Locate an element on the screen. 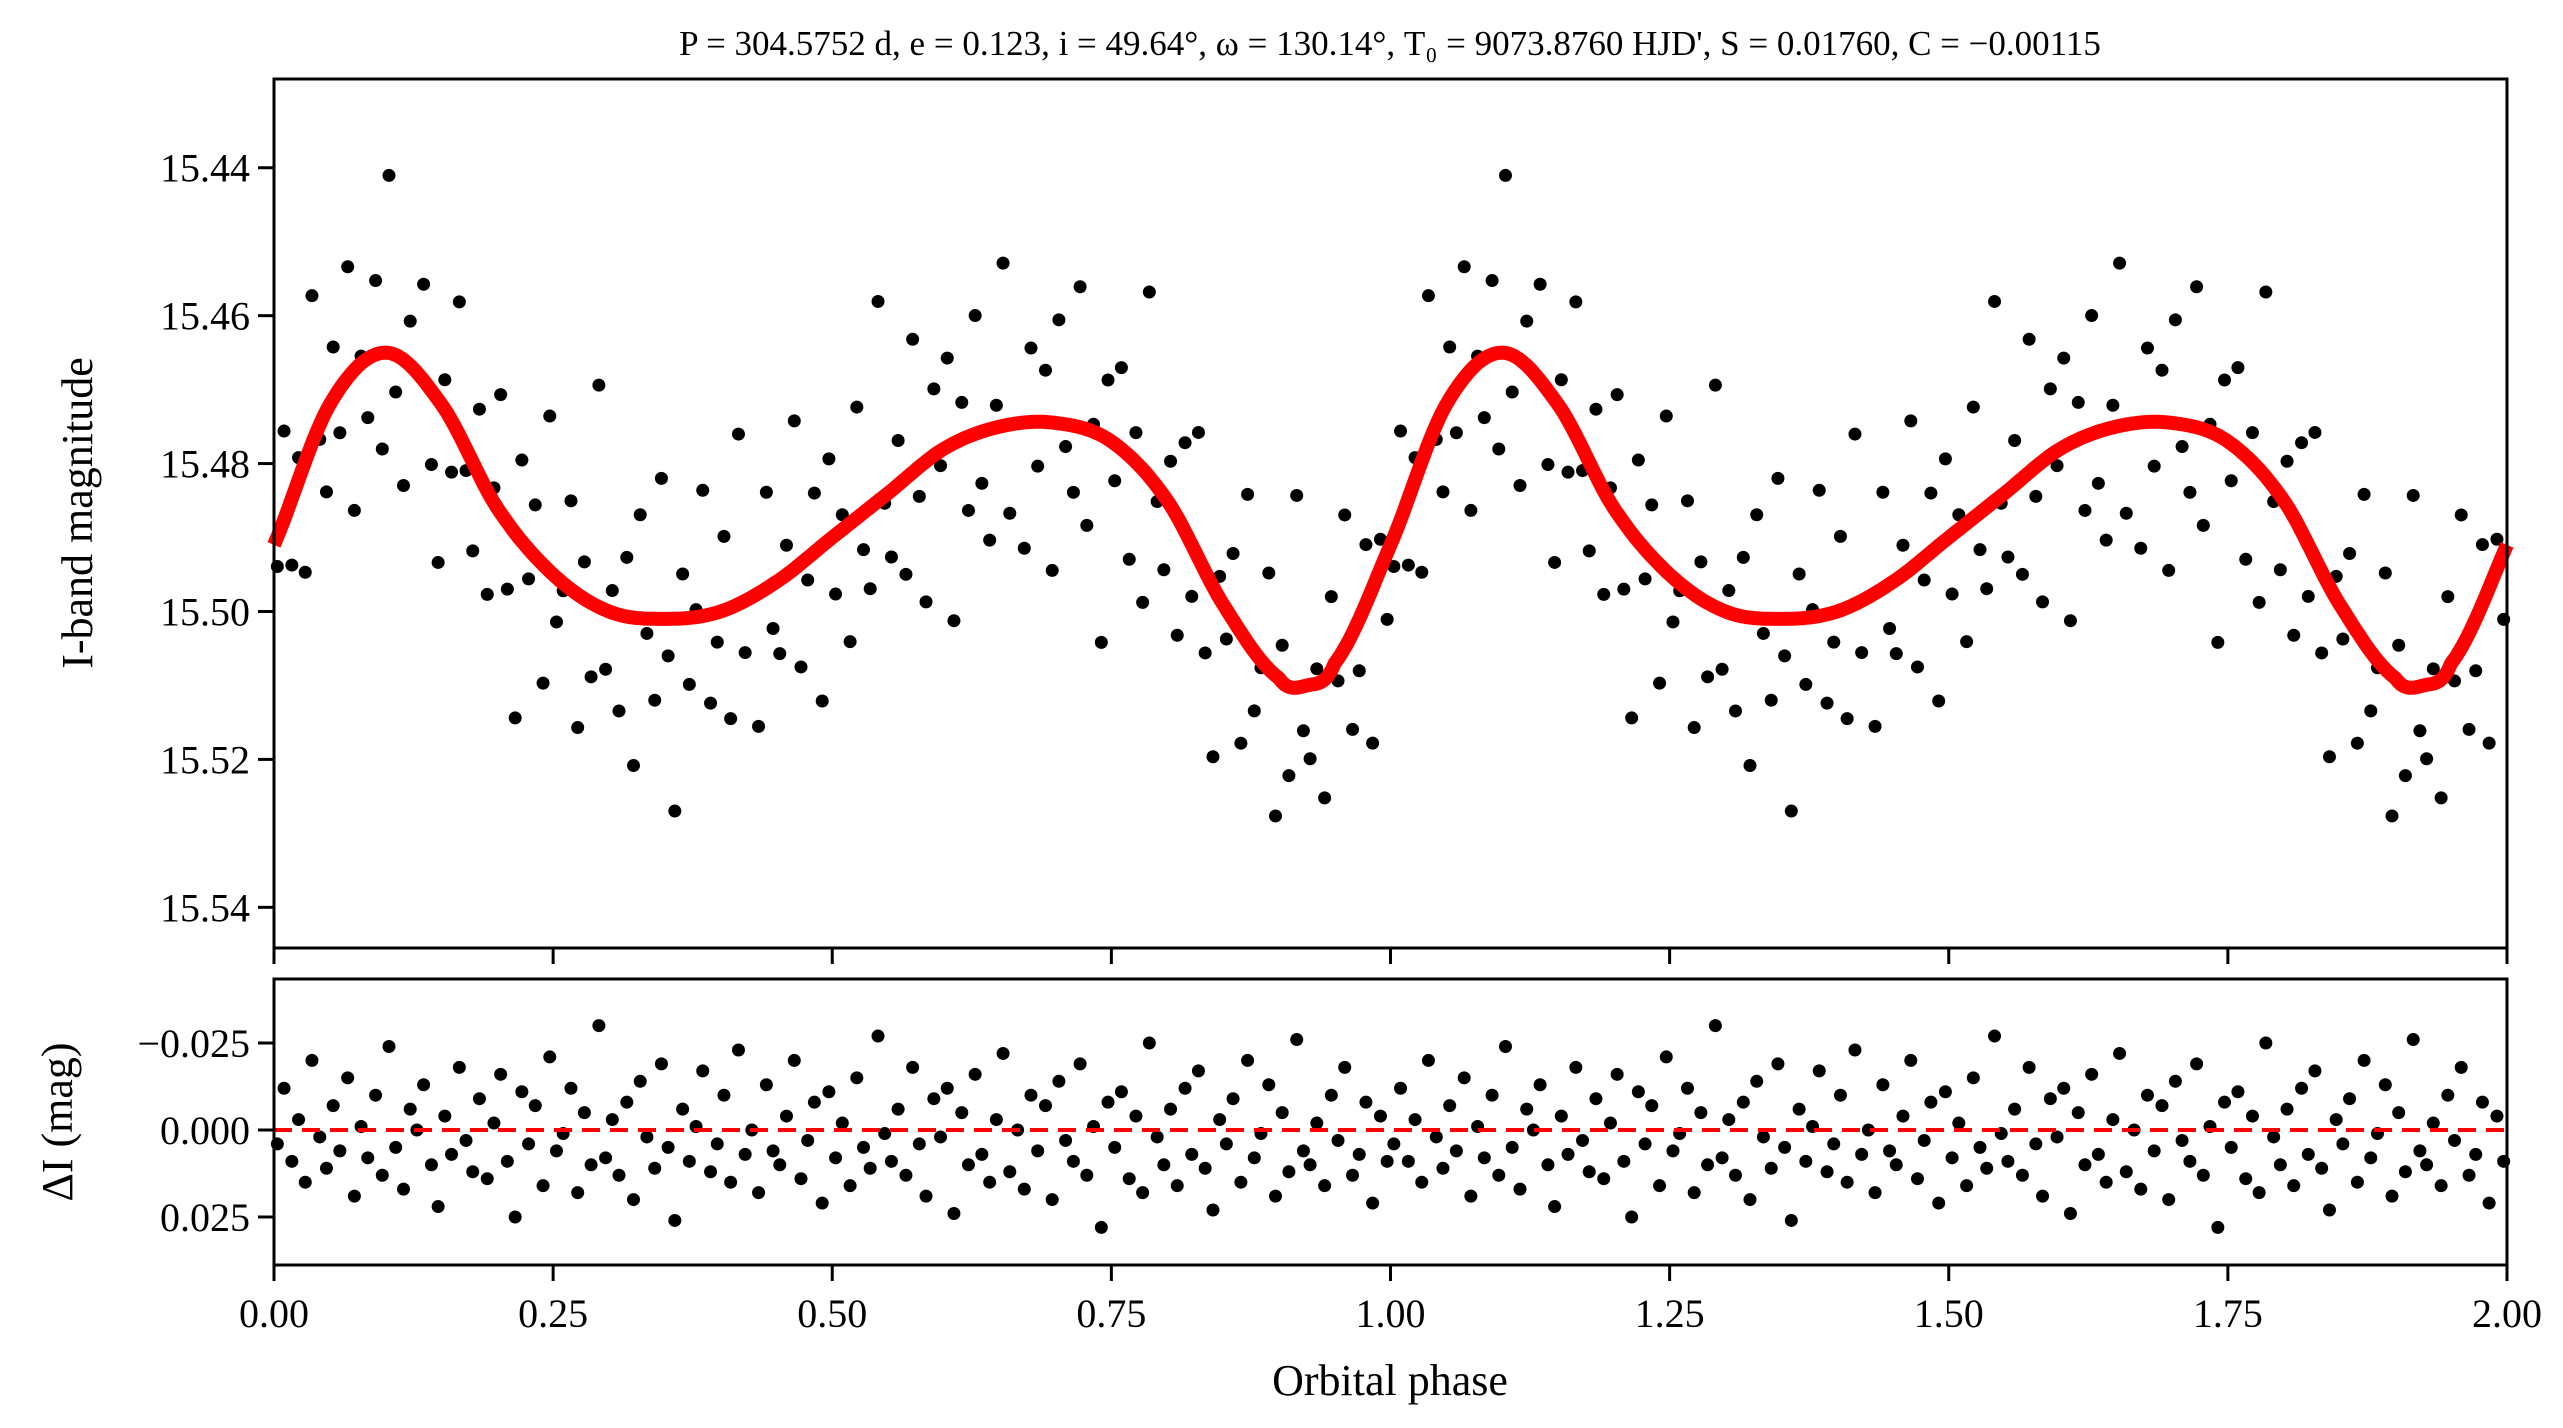 The height and width of the screenshot is (1428, 2563). residual-y-tick-label: −0.025 is located at coordinates (193, 1043).